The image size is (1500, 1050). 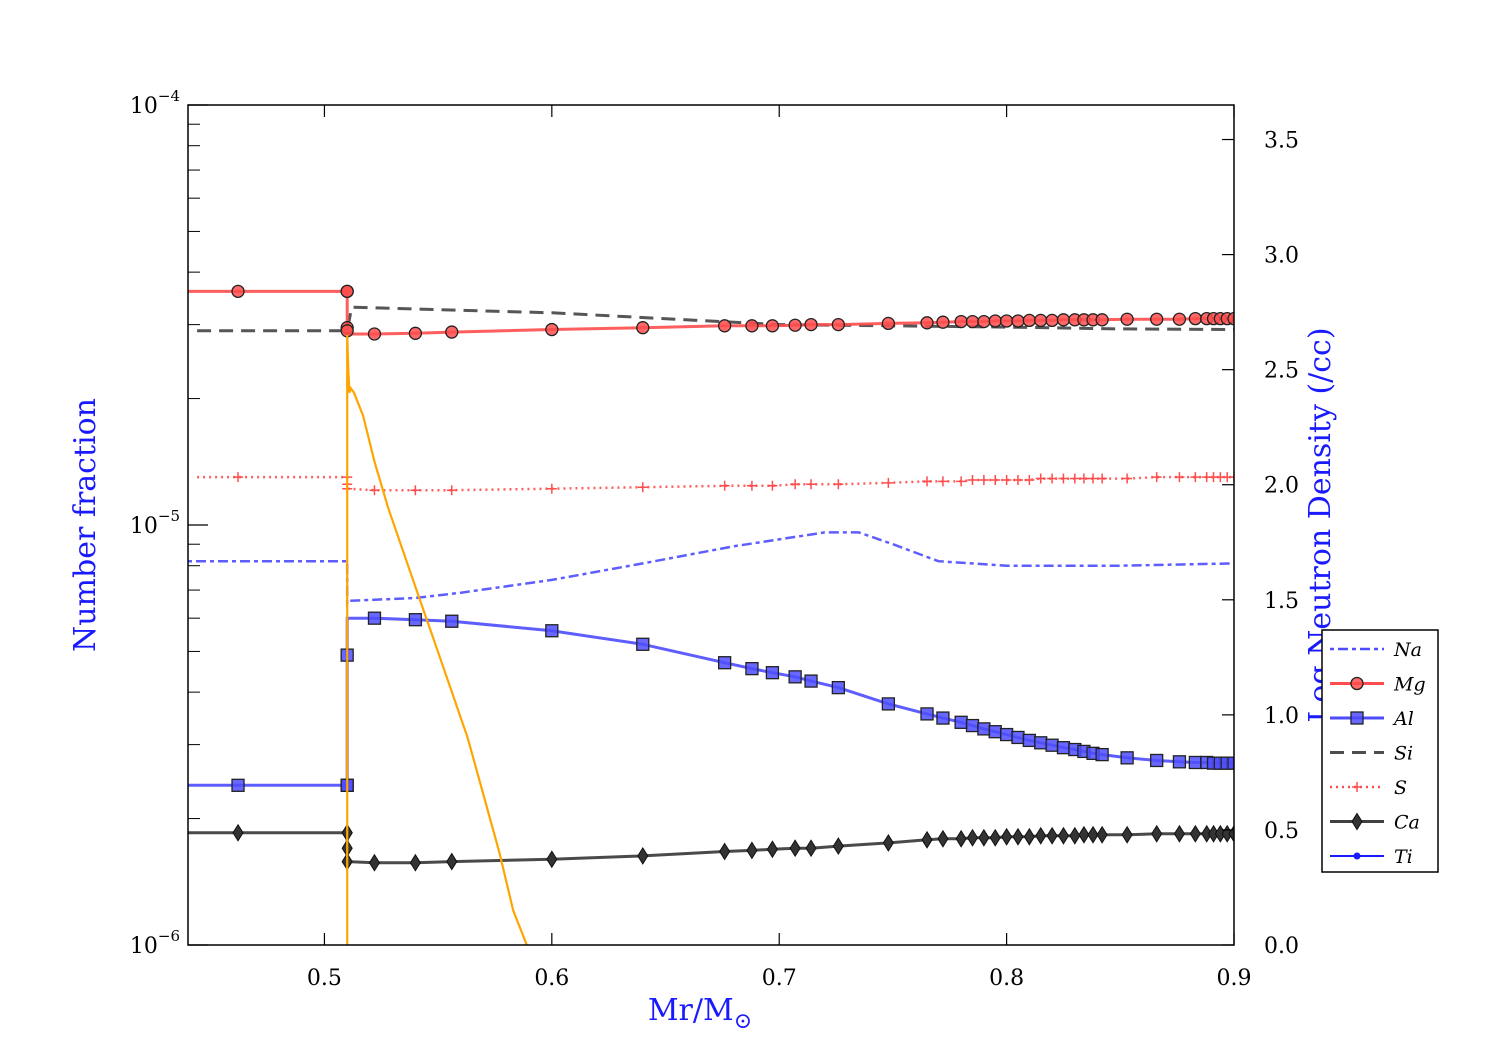 I want to click on legend: Na Mg Al Si S Ca Ti, so click(x=1380, y=751).